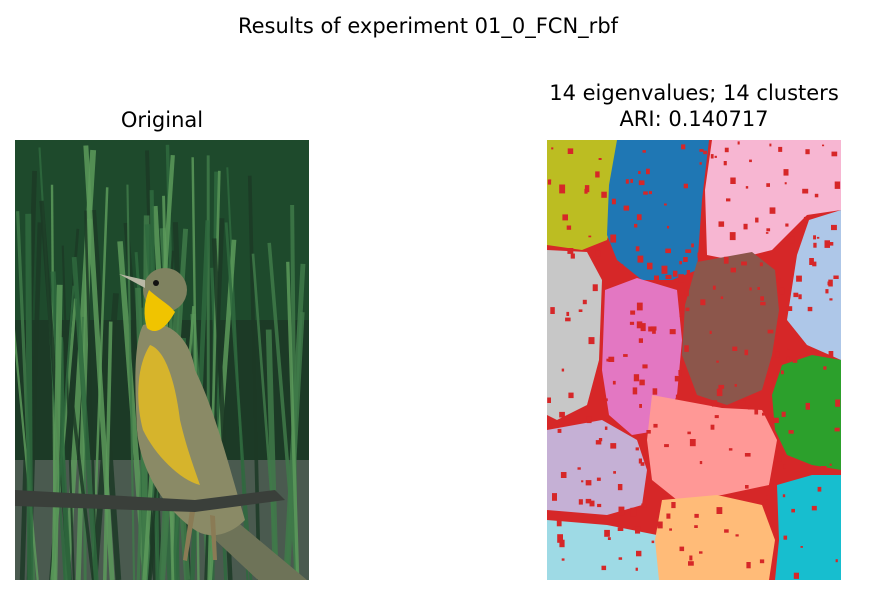  I want to click on cluster-pink, so click(773, 200).